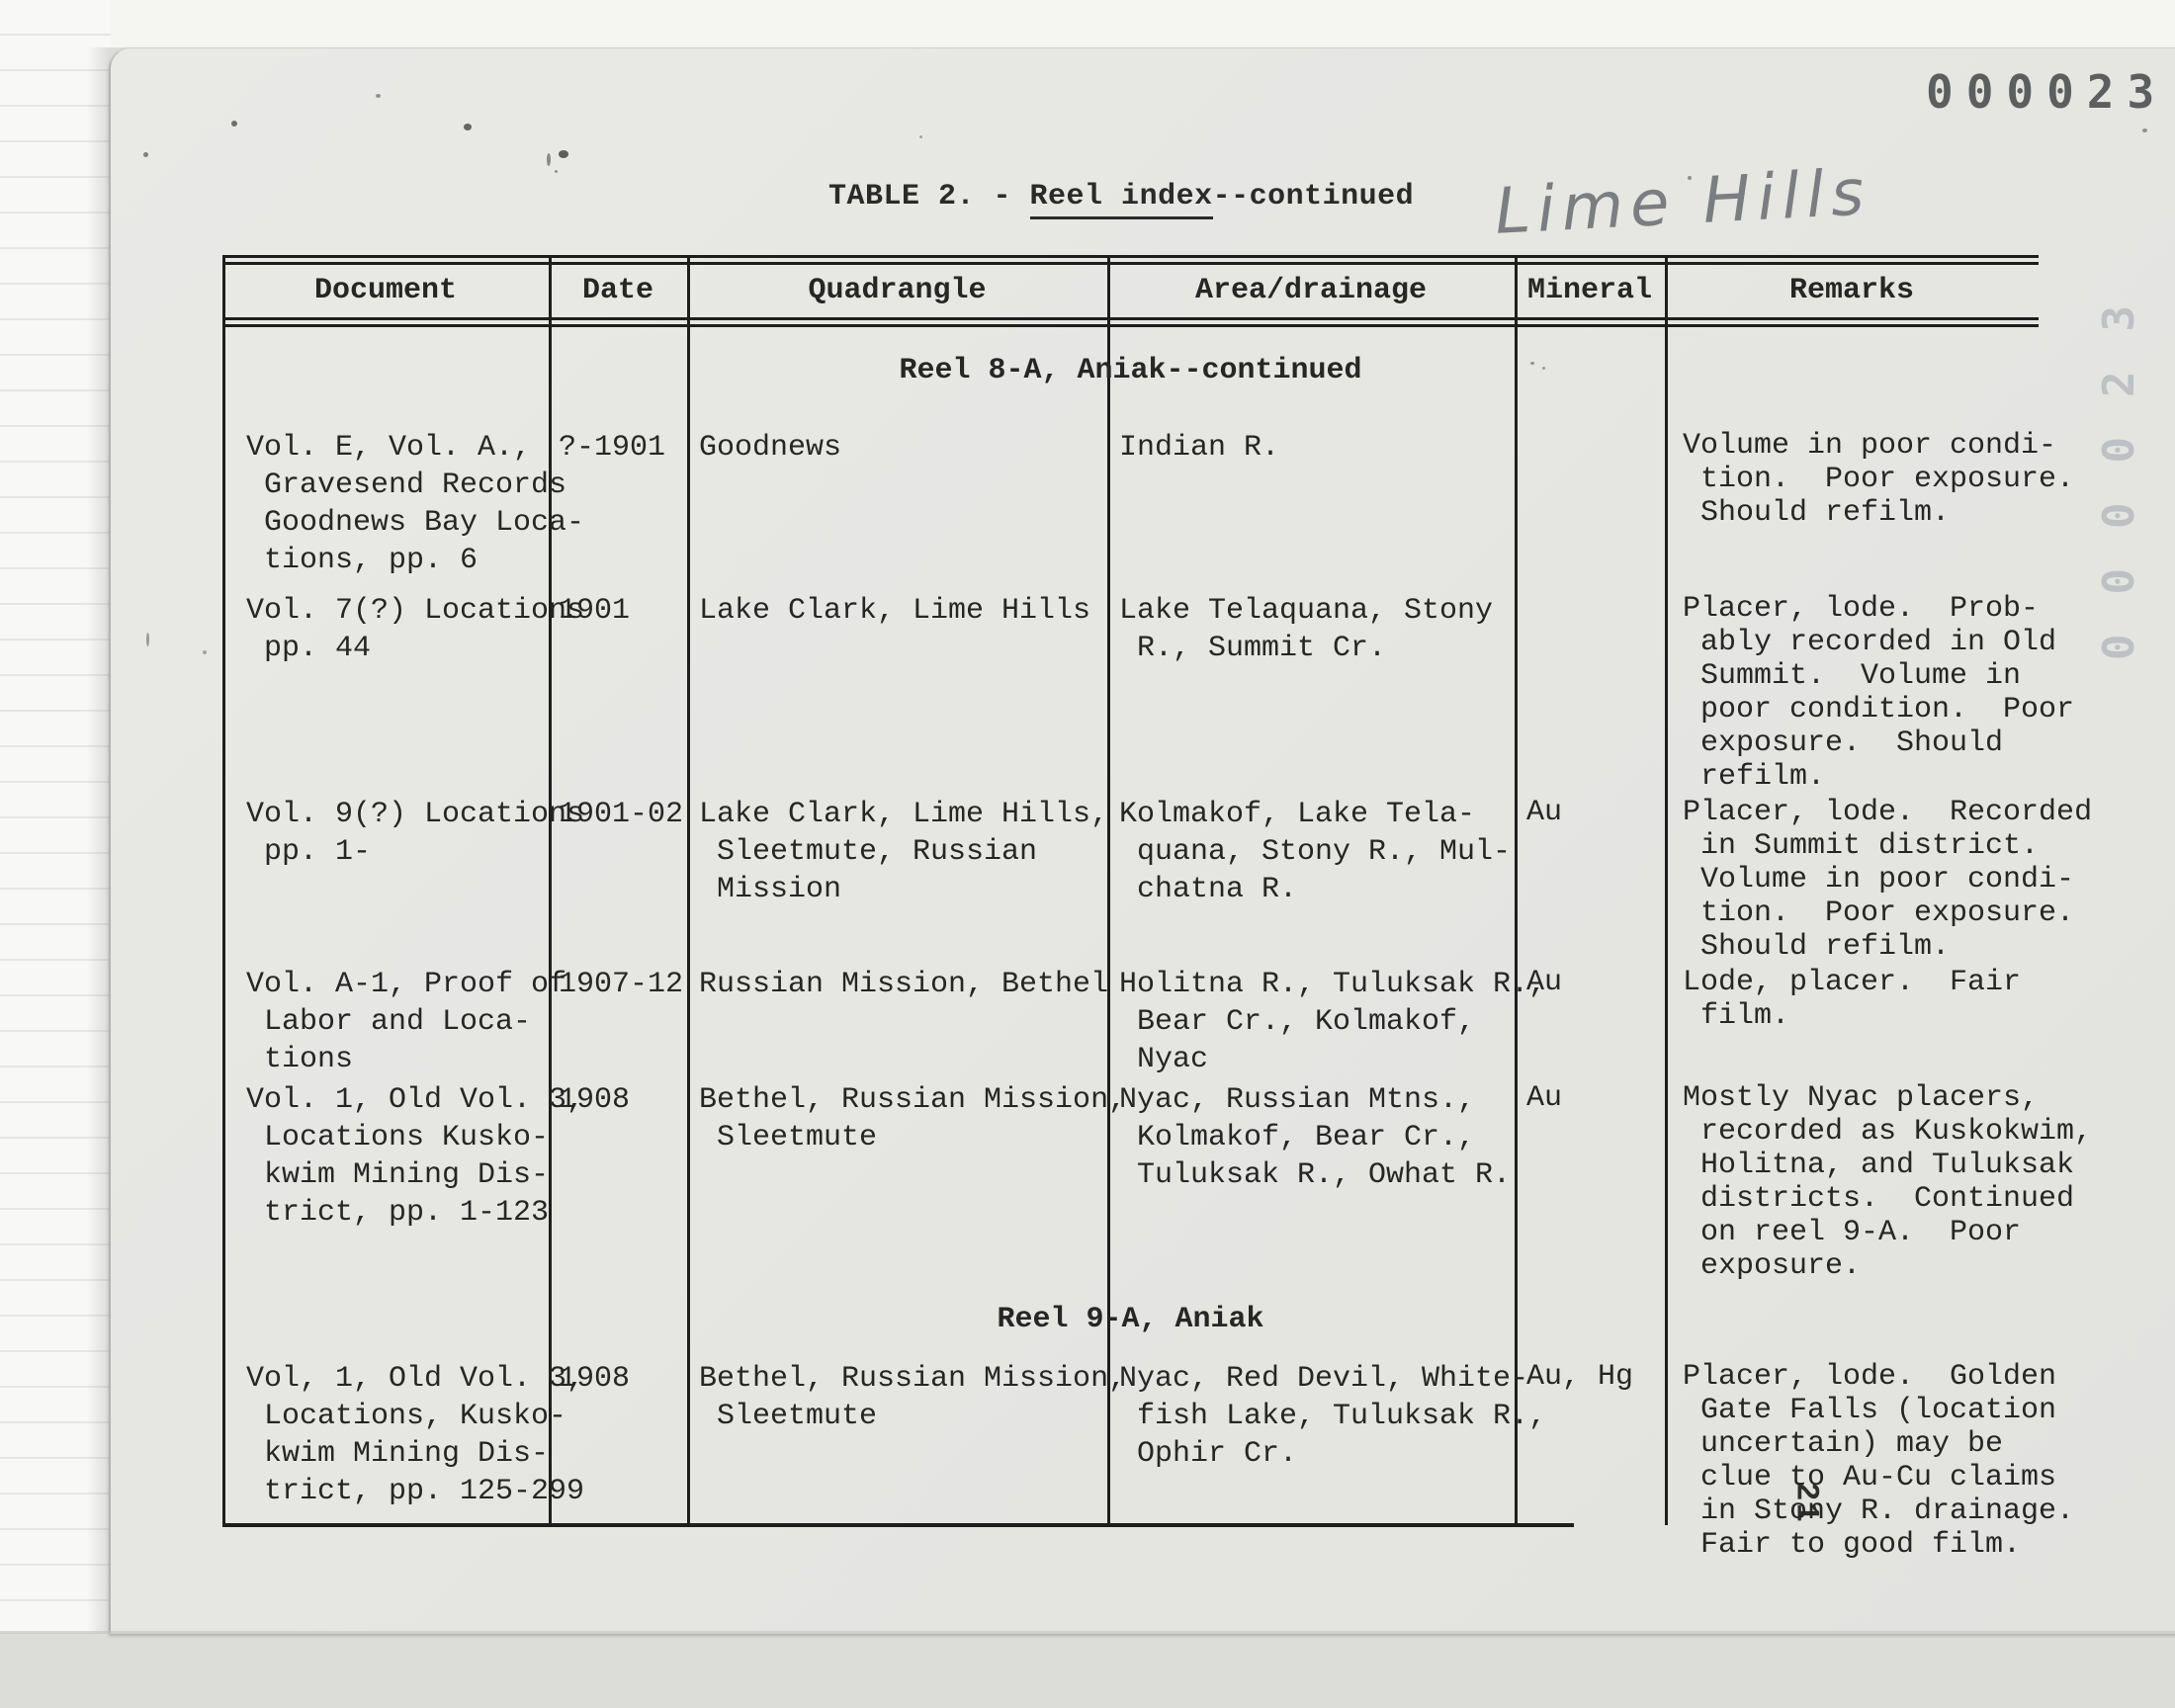 The height and width of the screenshot is (1708, 2175). Describe the element at coordinates (407, 1022) in the screenshot. I see `cell-document: Vol. A-1, Proof of Labor and Loca- tions` at that location.